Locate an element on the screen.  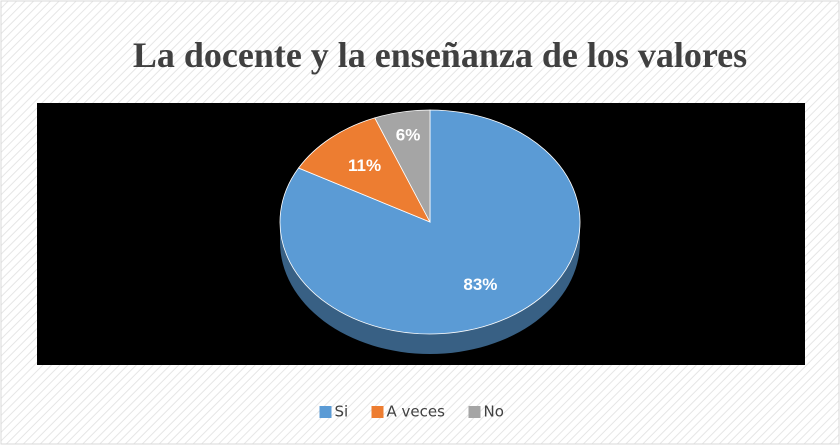
chart-title: La docente y la enseñanza de los valores is located at coordinates (440, 55).